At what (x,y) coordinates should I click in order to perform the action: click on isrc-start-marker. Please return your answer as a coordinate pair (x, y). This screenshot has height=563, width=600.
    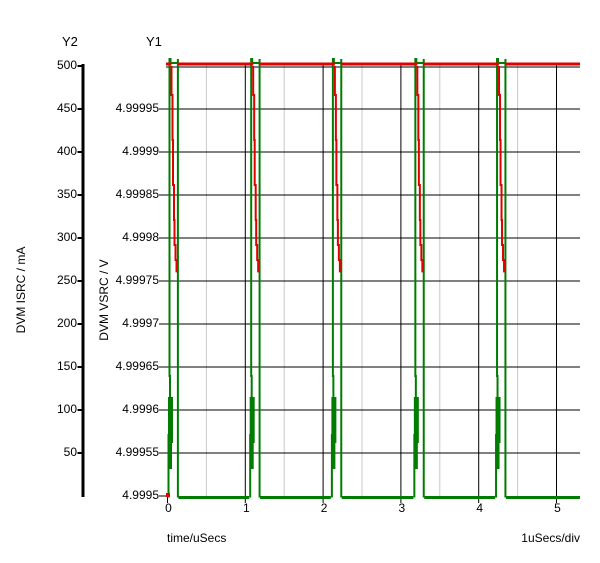
    Looking at the image, I should click on (168, 495).